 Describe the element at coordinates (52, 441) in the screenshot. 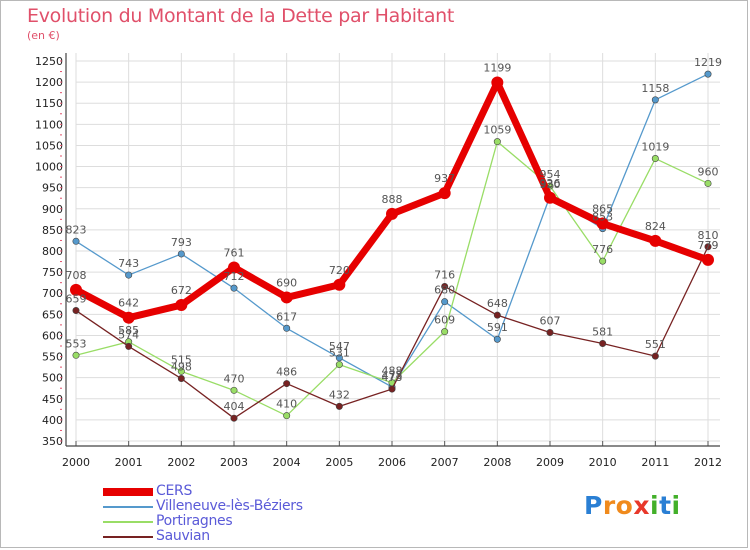

I see `y-tick-label: 350` at that location.